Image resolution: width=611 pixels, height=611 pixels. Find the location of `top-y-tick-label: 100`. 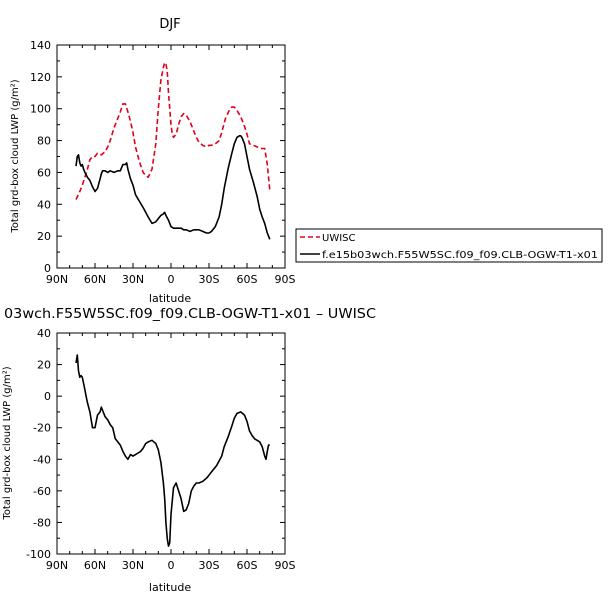

top-y-tick-label: 100 is located at coordinates (40, 109).